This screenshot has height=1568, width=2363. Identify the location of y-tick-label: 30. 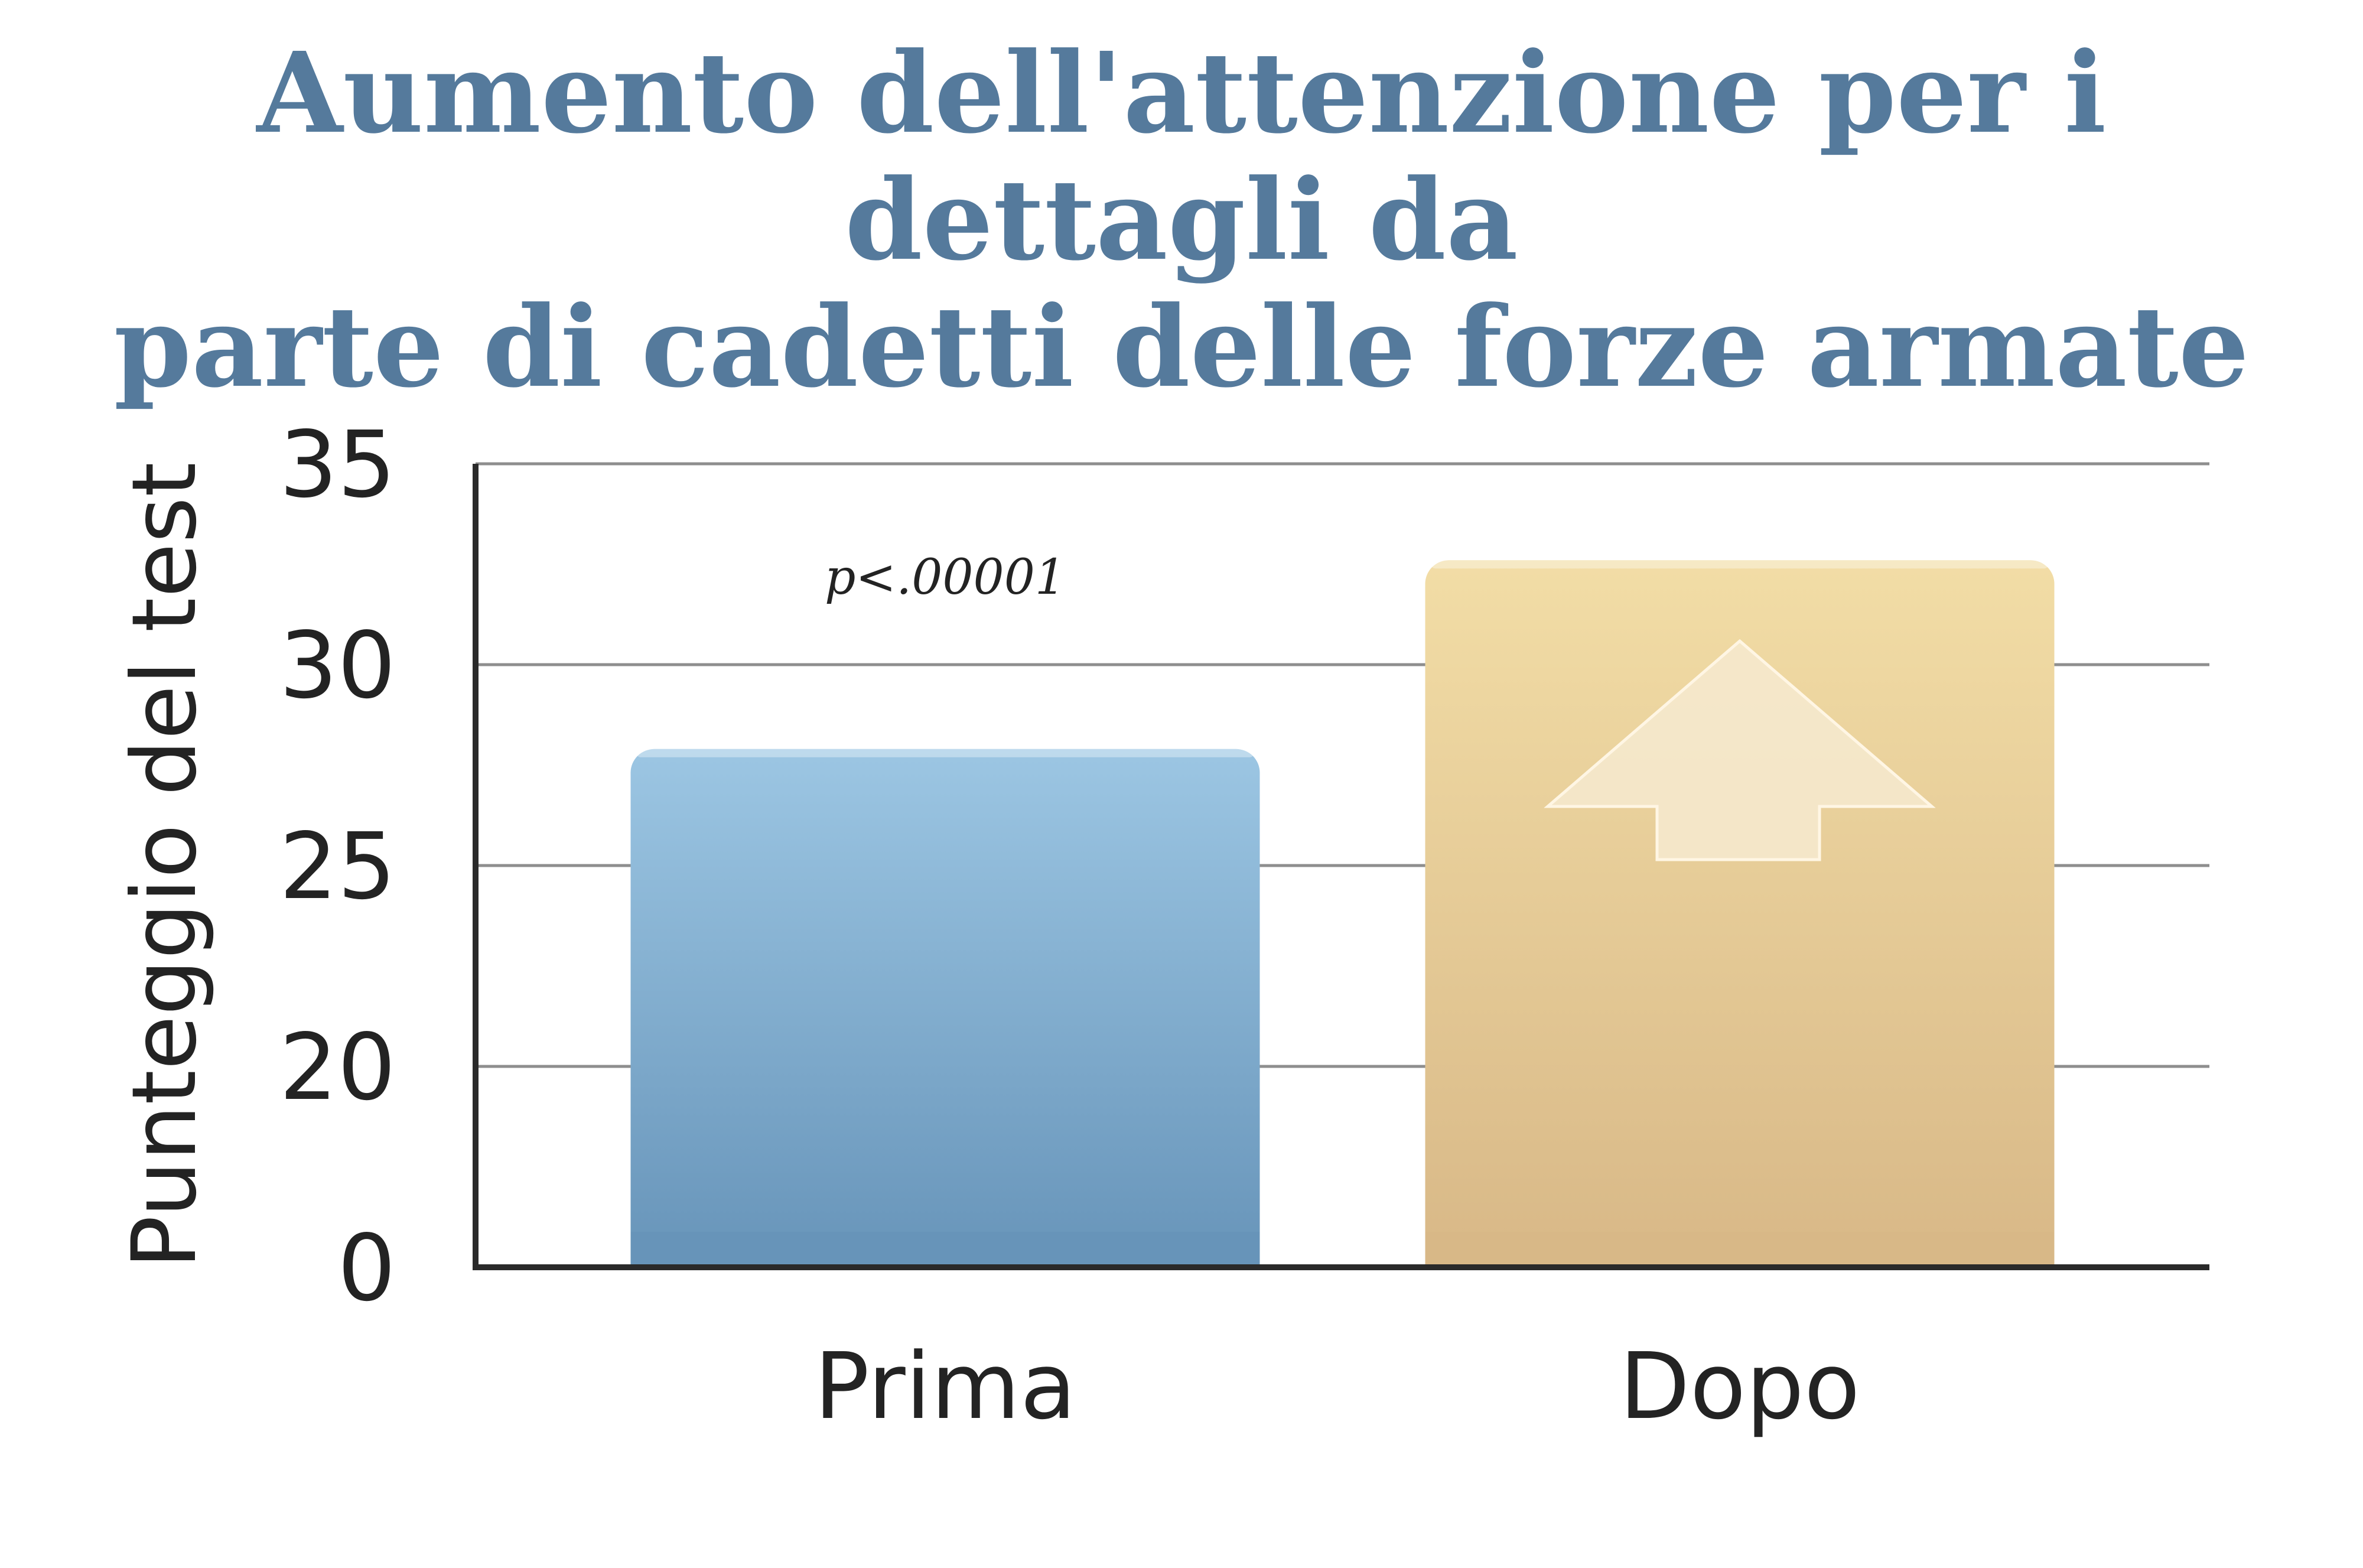
(337, 665).